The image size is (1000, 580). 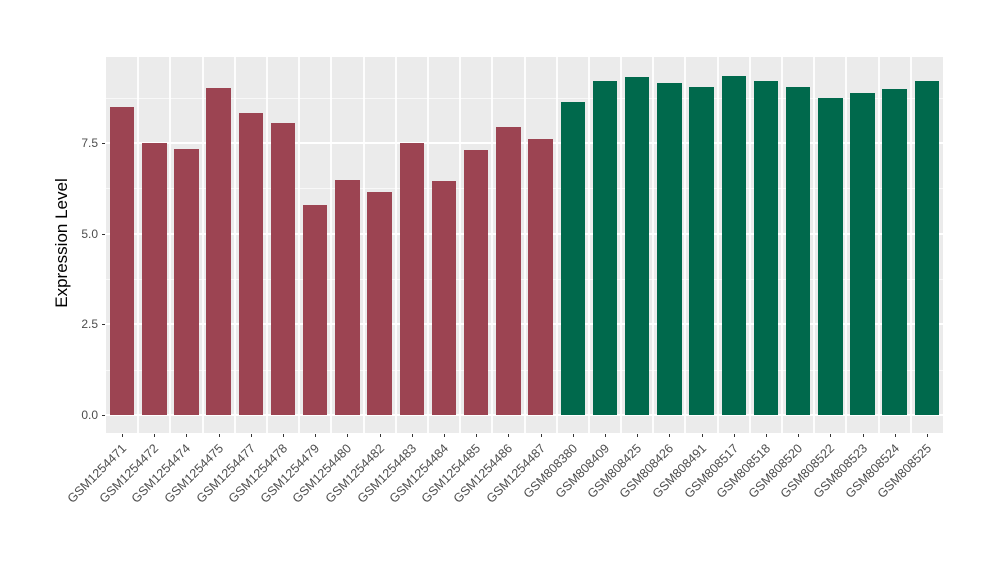 What do you see at coordinates (508, 271) in the screenshot?
I see `bar-GSM1254486` at bounding box center [508, 271].